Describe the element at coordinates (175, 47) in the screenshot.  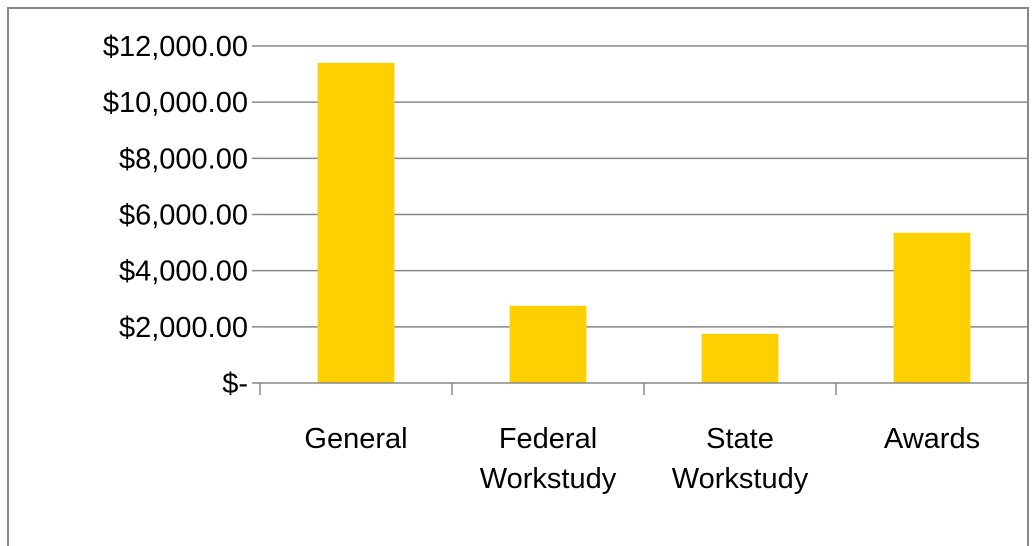
I see `y-tick-label-6: $12,000.00` at that location.